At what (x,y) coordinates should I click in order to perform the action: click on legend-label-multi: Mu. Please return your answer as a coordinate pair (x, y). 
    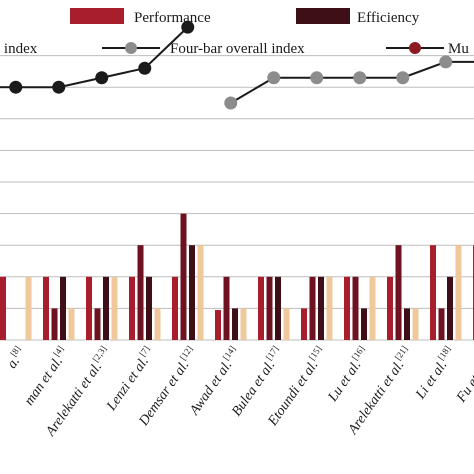
    Looking at the image, I should click on (458, 49).